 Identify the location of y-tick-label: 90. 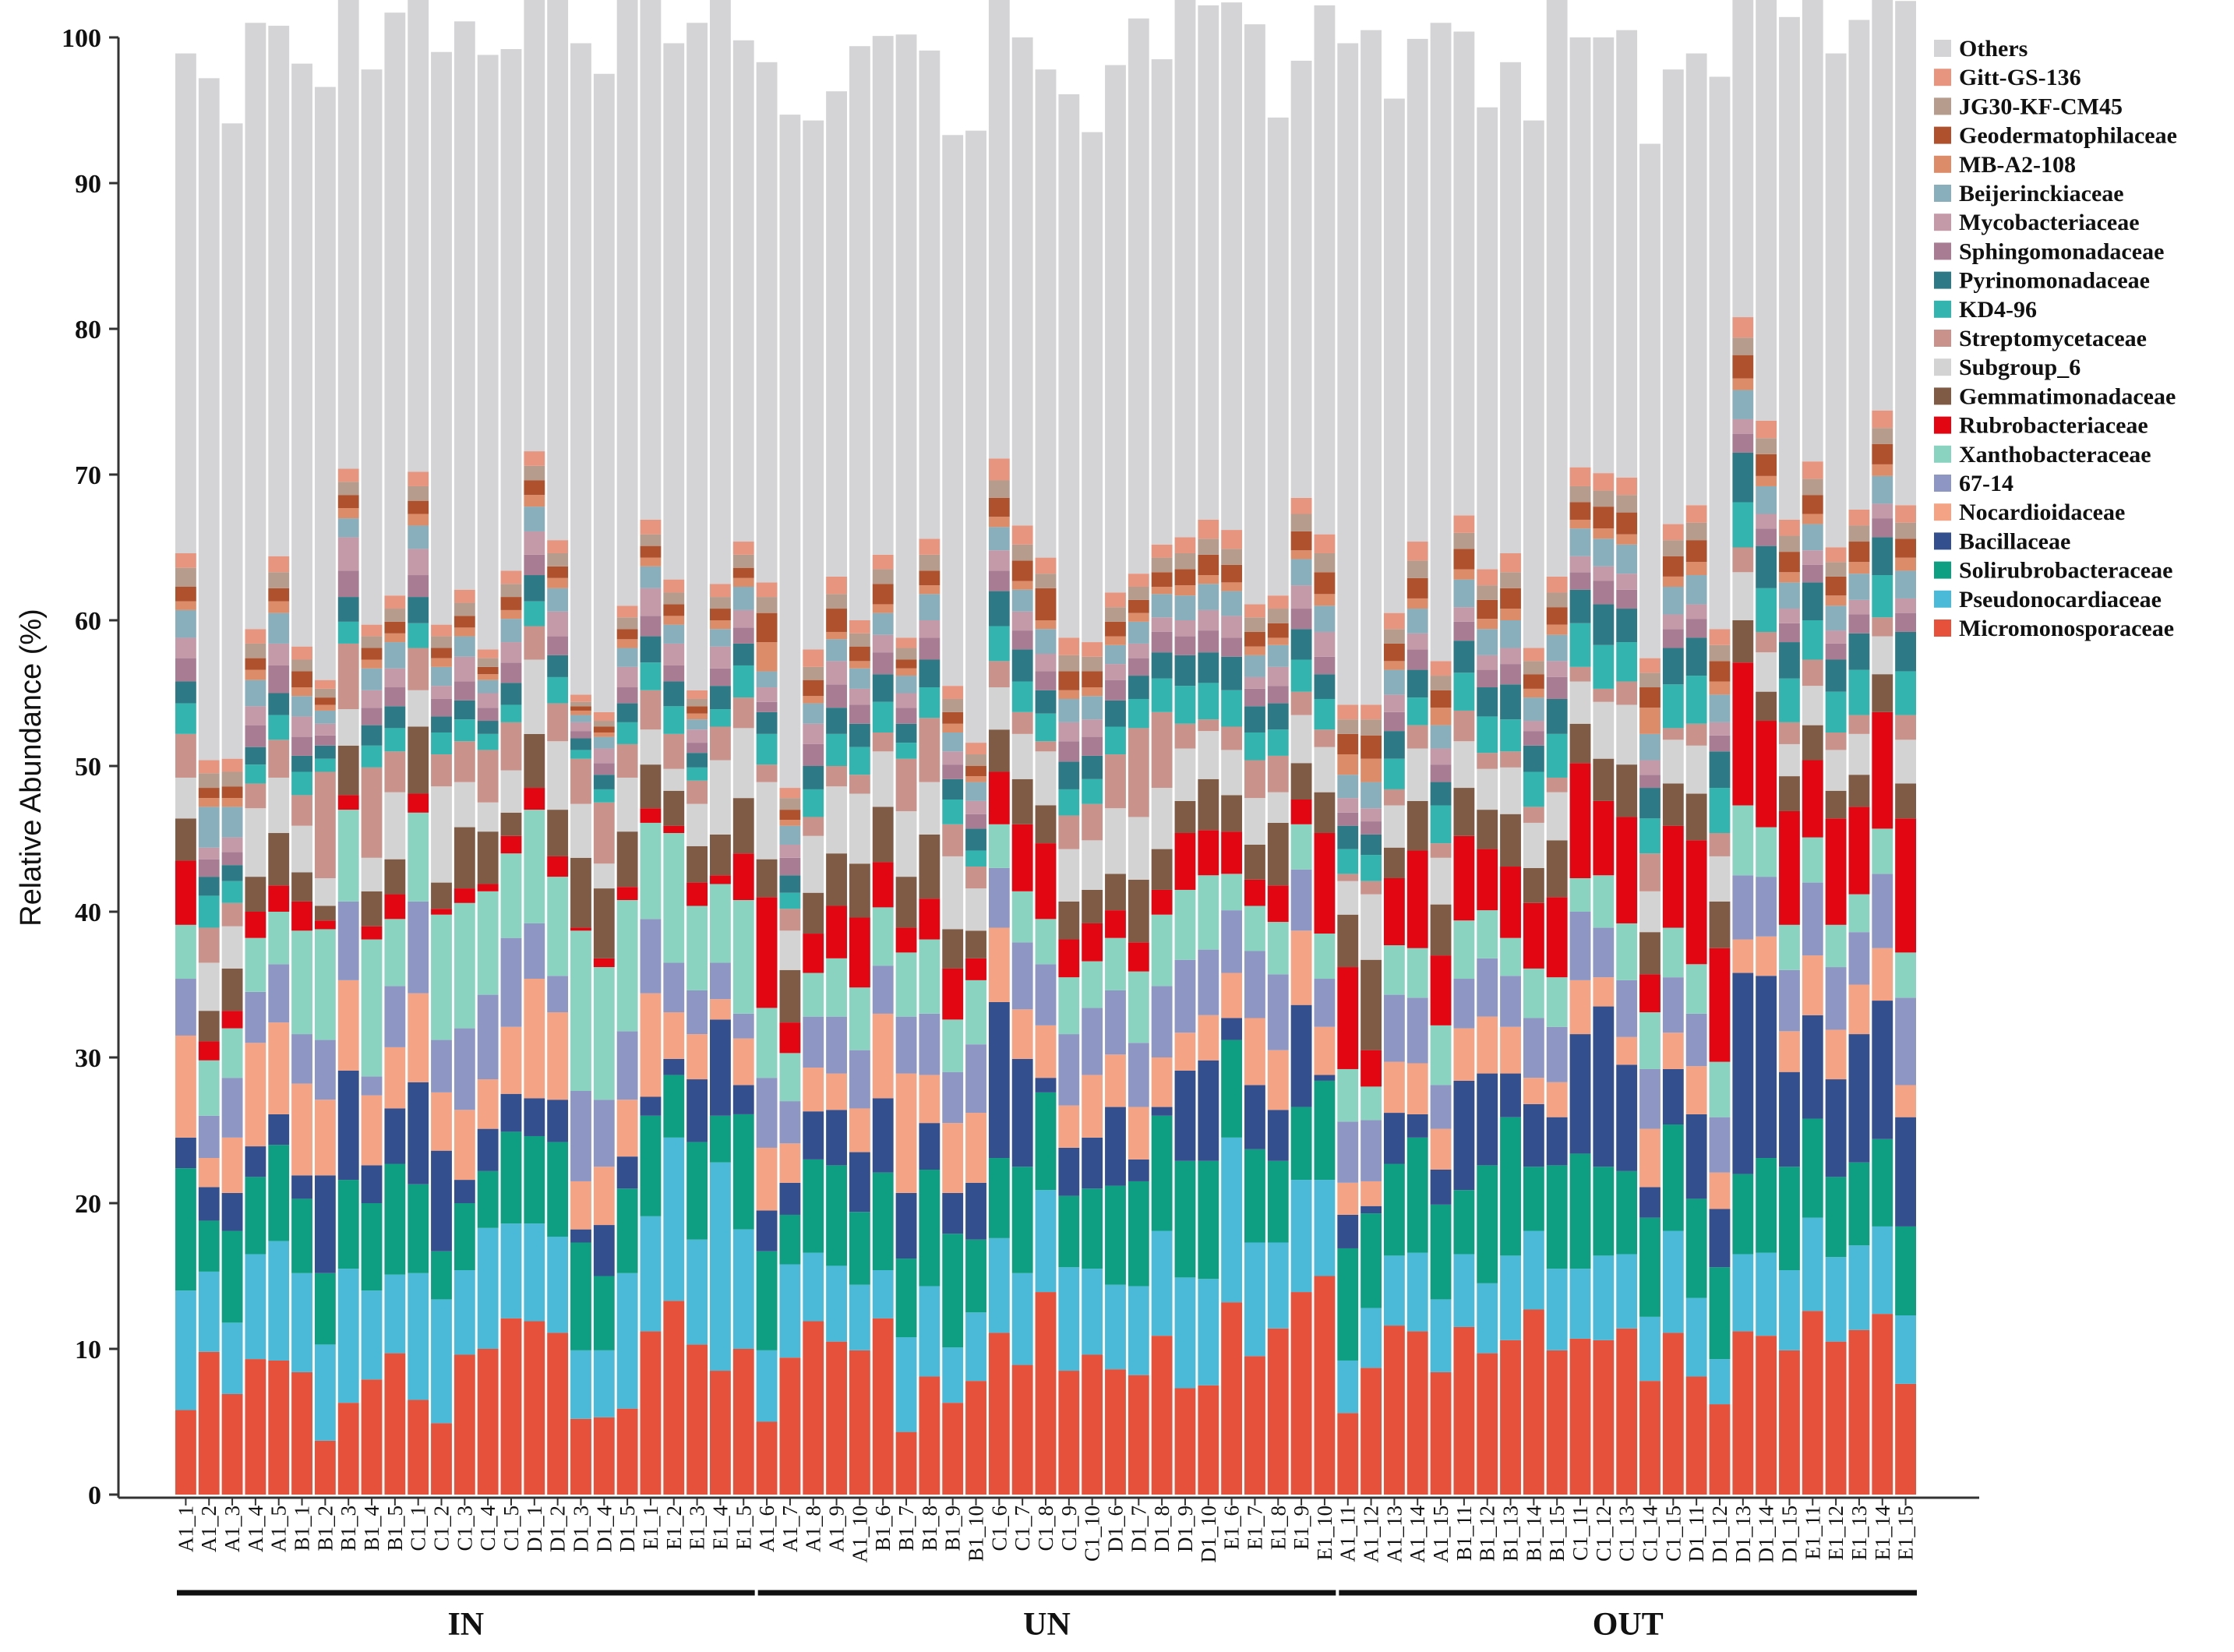
(88, 185).